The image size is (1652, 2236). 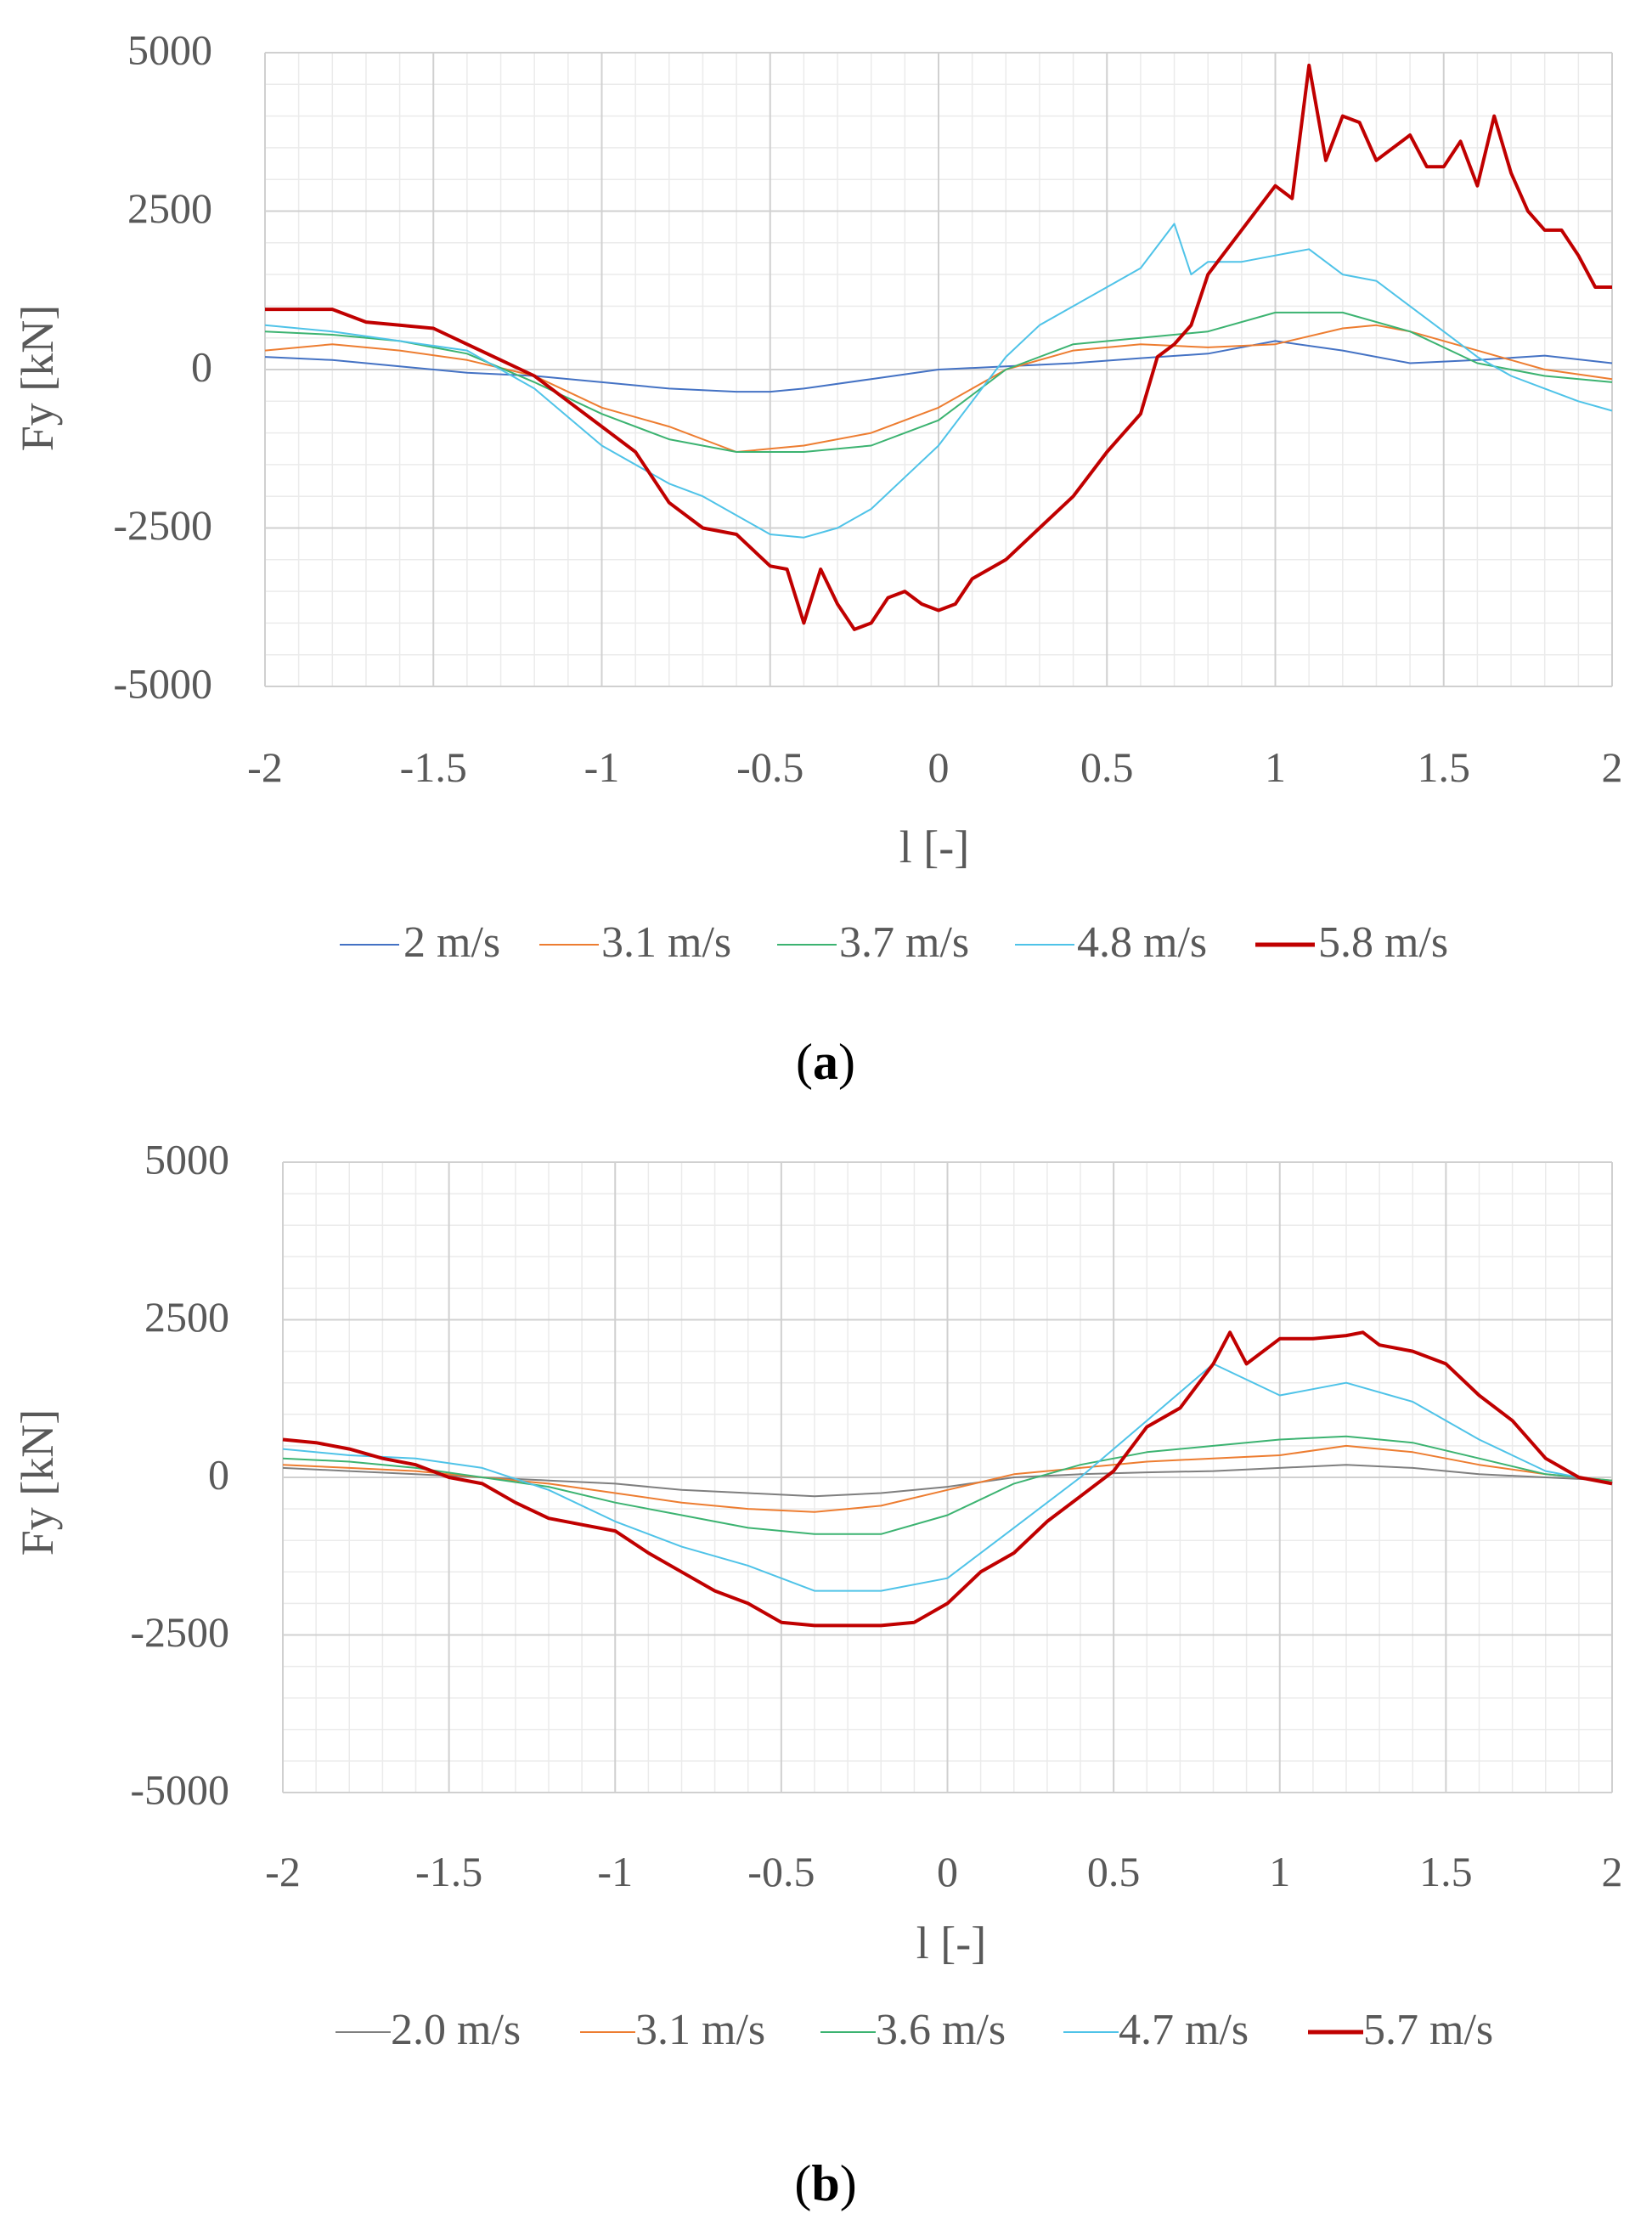 What do you see at coordinates (1184, 2030) in the screenshot?
I see `legend-label-4-7-ms: 4.7 m/s` at bounding box center [1184, 2030].